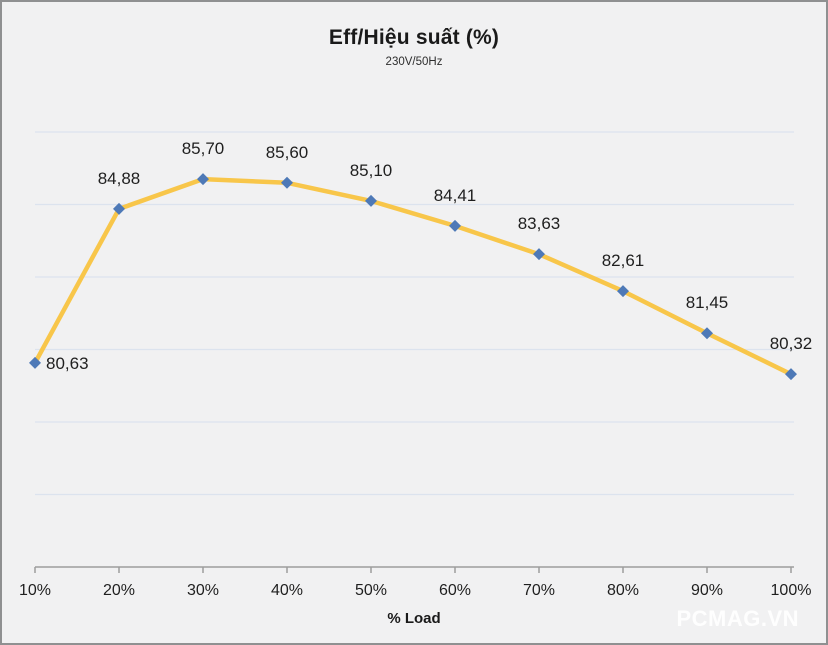  Describe the element at coordinates (203, 148) in the screenshot. I see `data-point-label: 85,70` at that location.